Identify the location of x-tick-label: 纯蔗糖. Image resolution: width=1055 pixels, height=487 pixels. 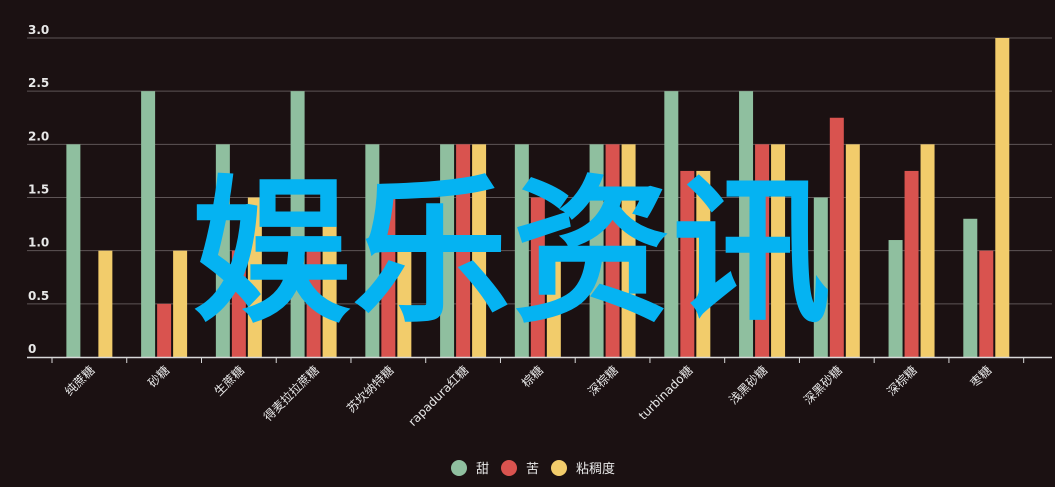
(79, 381).